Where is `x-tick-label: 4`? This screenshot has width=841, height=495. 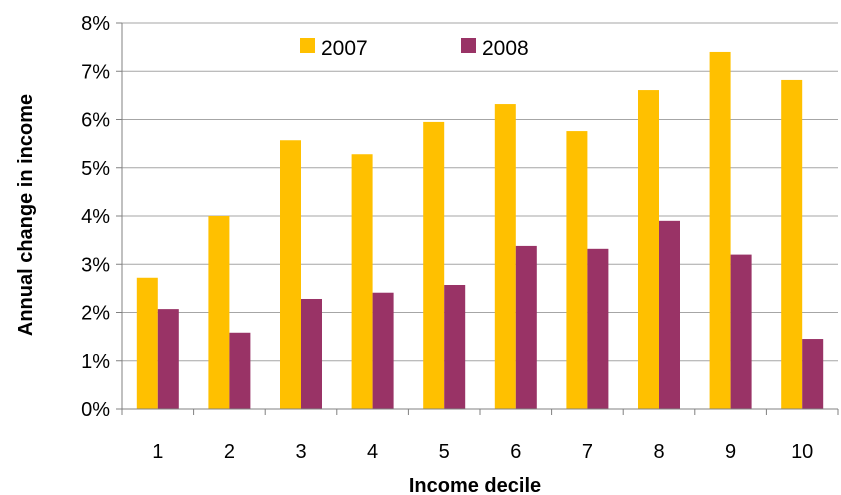
x-tick-label: 4 is located at coordinates (372, 452).